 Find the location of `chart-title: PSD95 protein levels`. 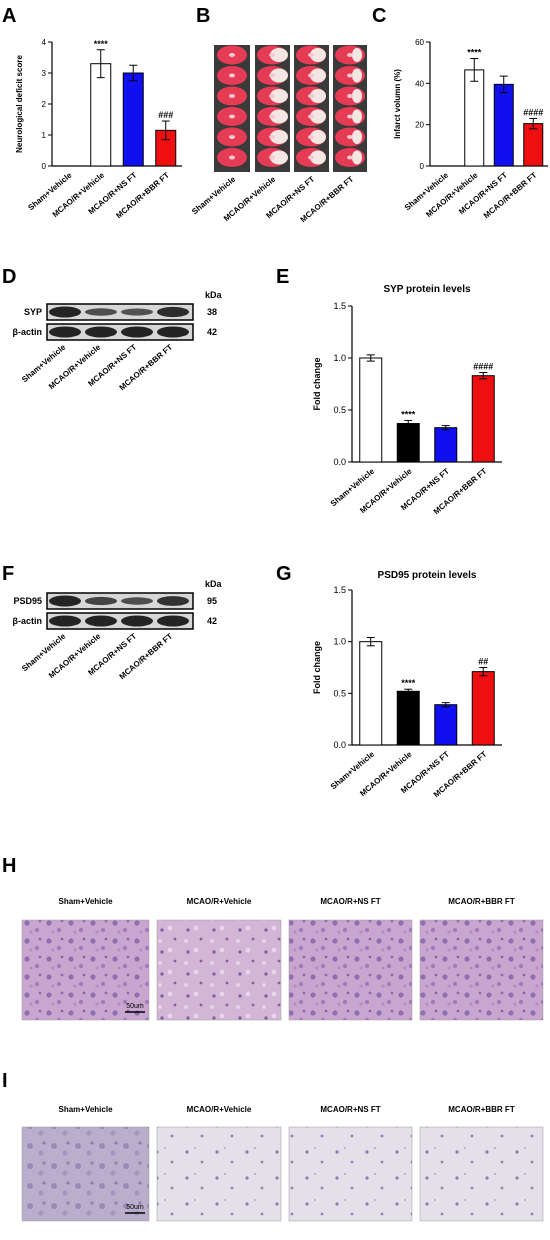

chart-title: PSD95 protein levels is located at coordinates (427, 575).